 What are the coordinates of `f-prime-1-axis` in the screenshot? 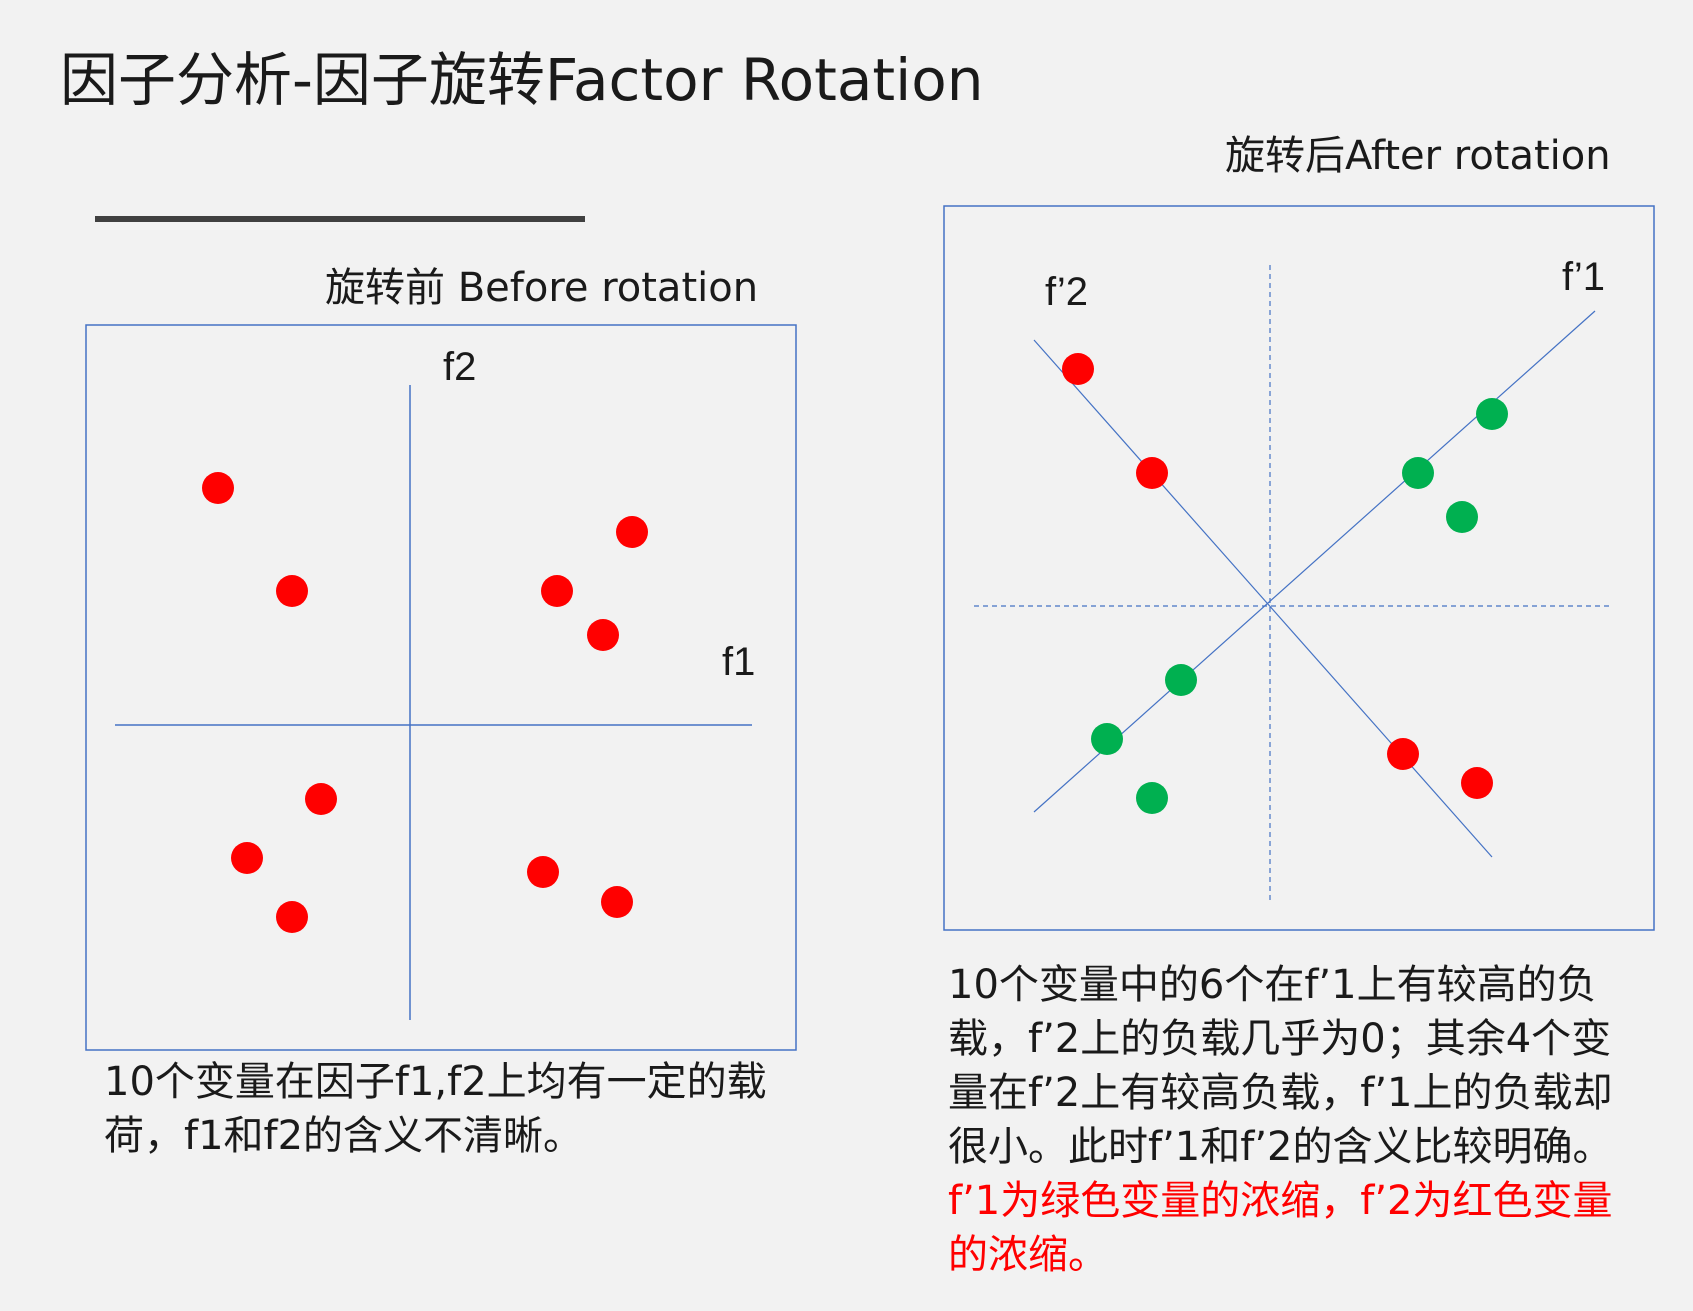 It's located at (1314, 561).